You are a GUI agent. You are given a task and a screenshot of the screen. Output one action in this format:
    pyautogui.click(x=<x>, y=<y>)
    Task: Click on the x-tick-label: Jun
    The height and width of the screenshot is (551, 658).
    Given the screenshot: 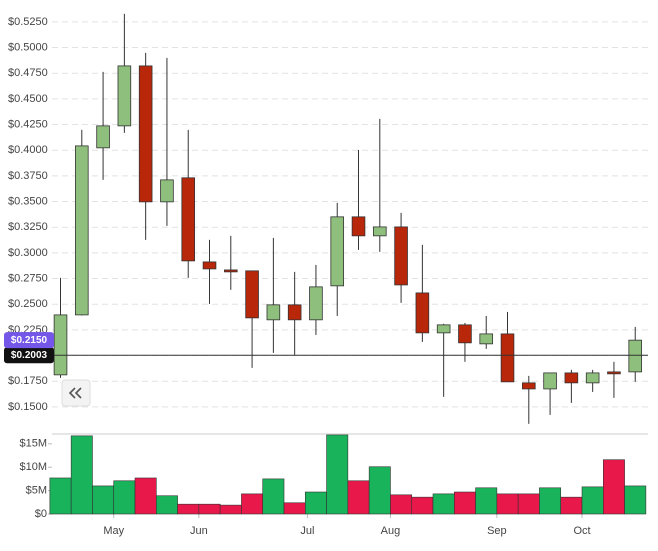 What is the action you would take?
    pyautogui.click(x=199, y=531)
    